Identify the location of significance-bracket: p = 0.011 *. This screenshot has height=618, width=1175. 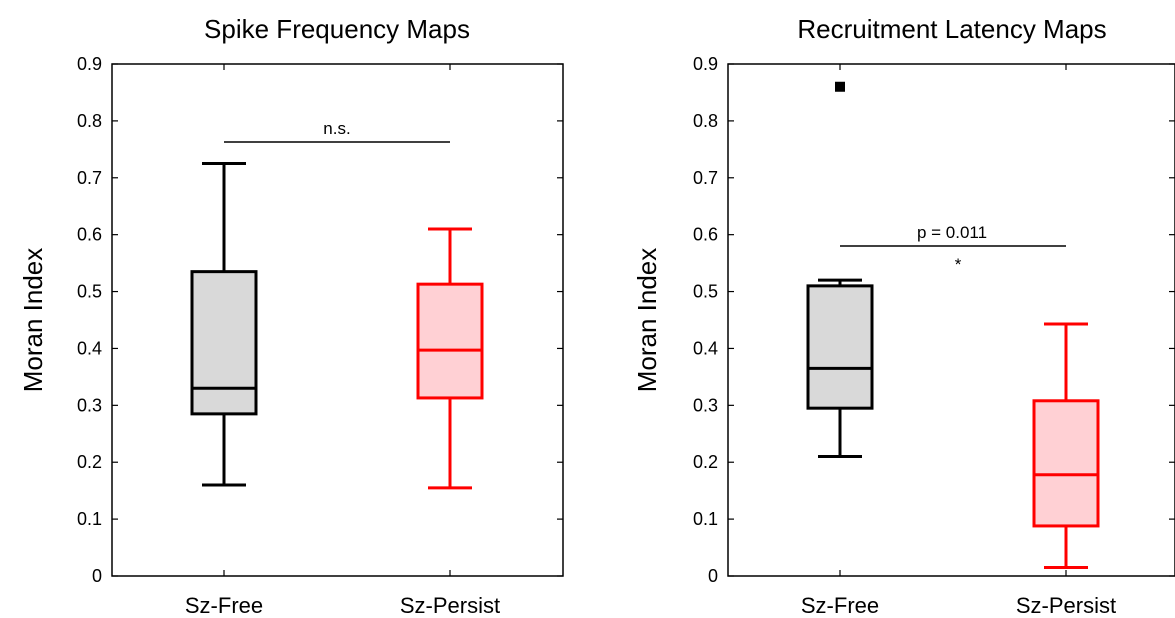
(953, 248).